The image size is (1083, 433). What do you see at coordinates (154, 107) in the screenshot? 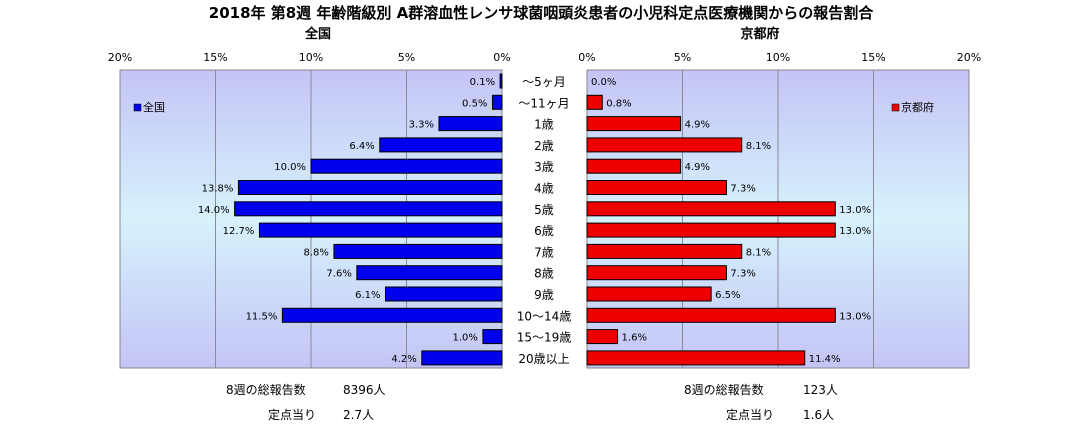
I see `left-legend-label: 全国` at bounding box center [154, 107].